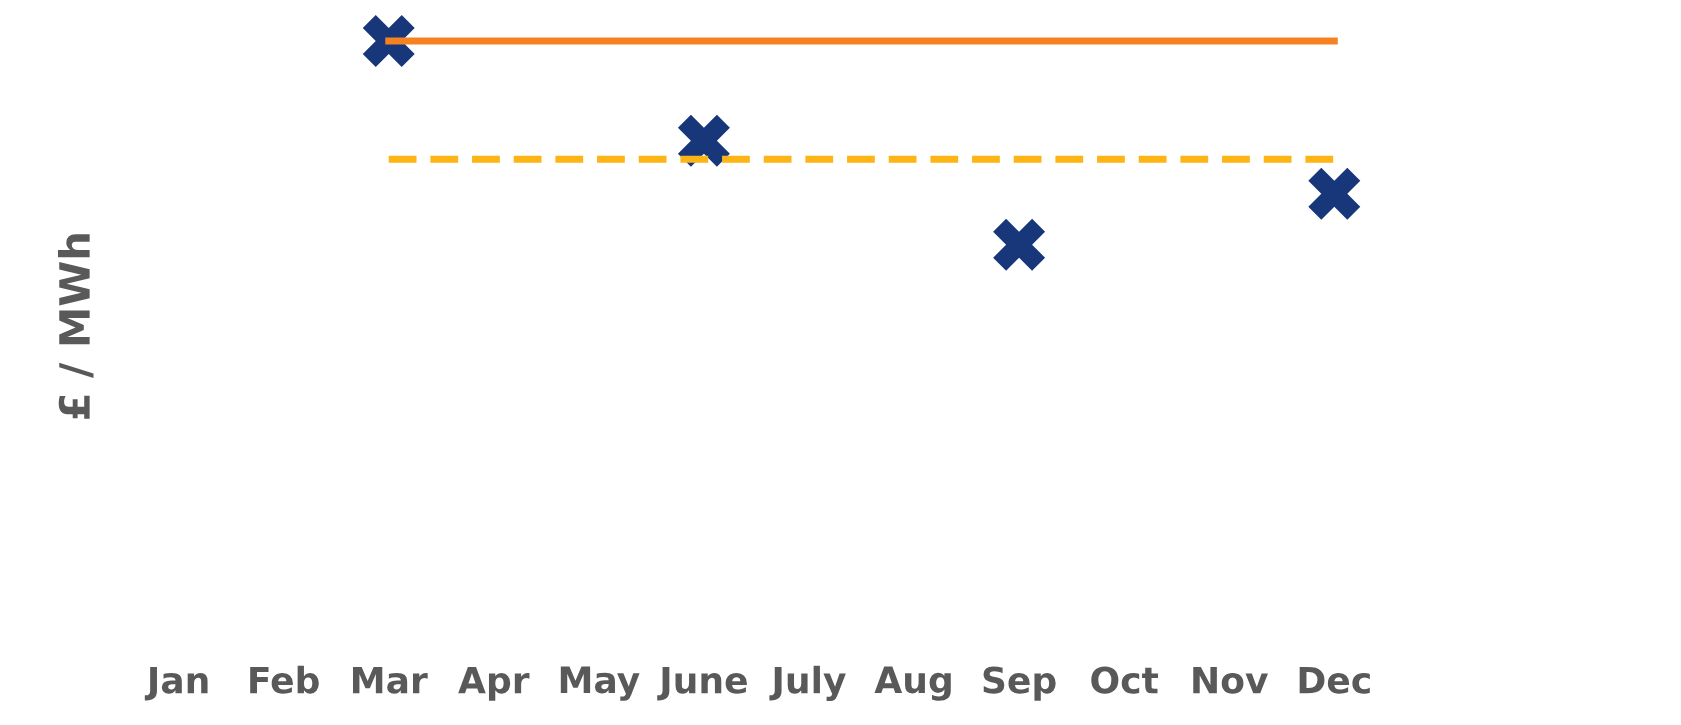 This screenshot has height=725, width=1681. I want to click on x-tick-label: Dec, so click(1334, 680).